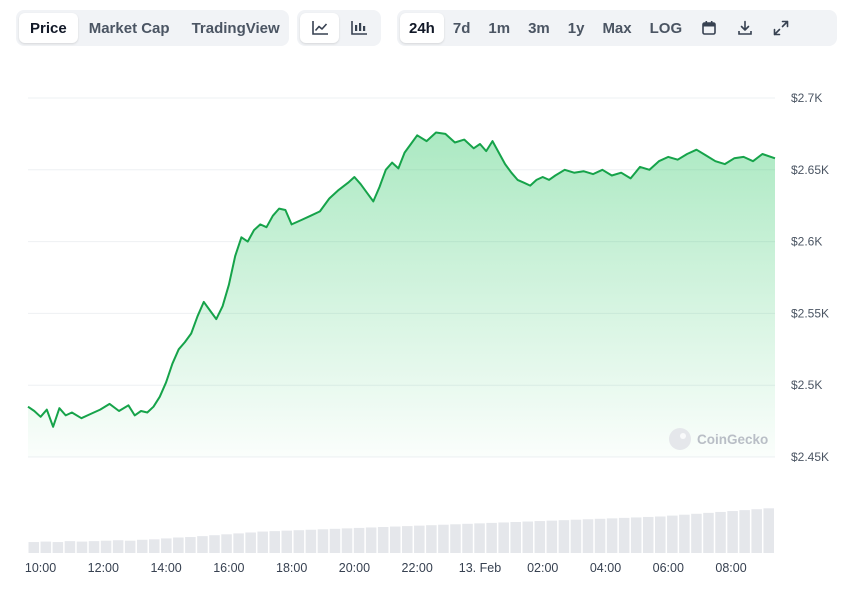 The height and width of the screenshot is (592, 850). I want to click on watermark-text: CoinGecko, so click(732, 439).